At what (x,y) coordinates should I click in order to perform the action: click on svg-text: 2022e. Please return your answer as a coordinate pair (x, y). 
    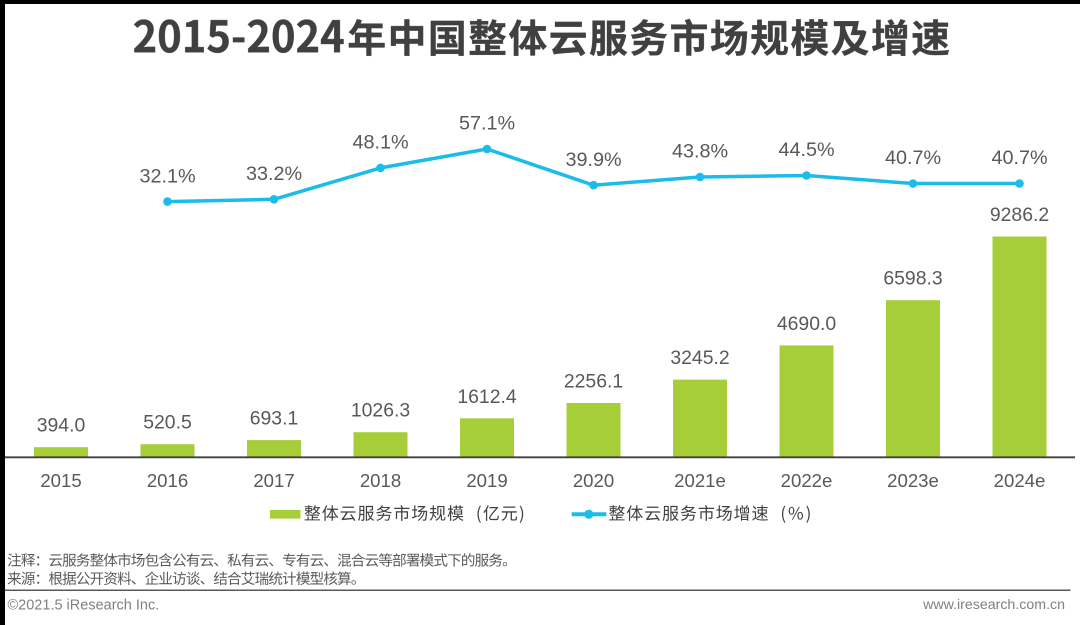
    Looking at the image, I should click on (807, 480).